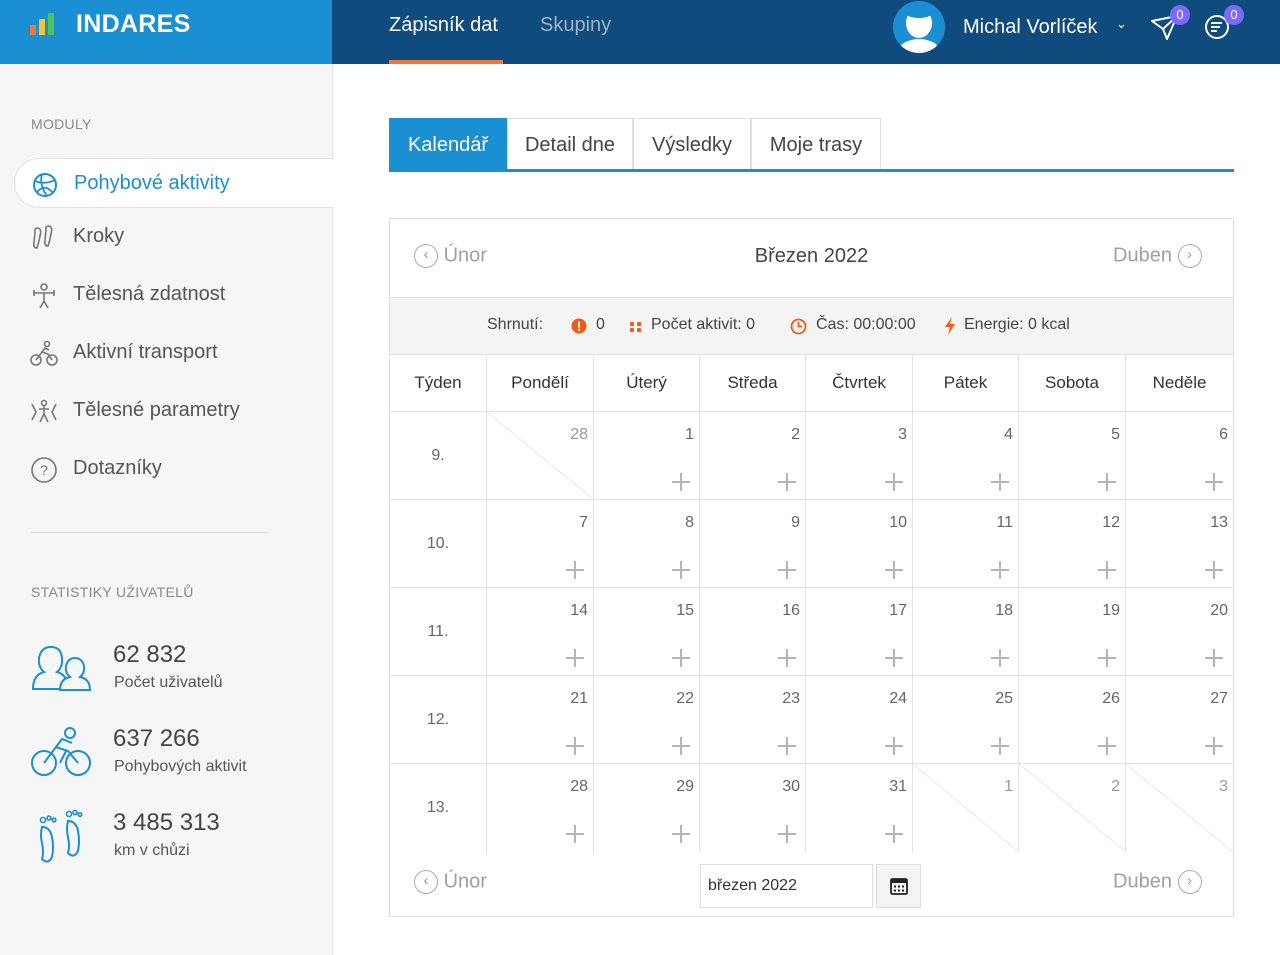 The image size is (1280, 955). Describe the element at coordinates (1218, 27) in the screenshot. I see `messages-icon` at that location.